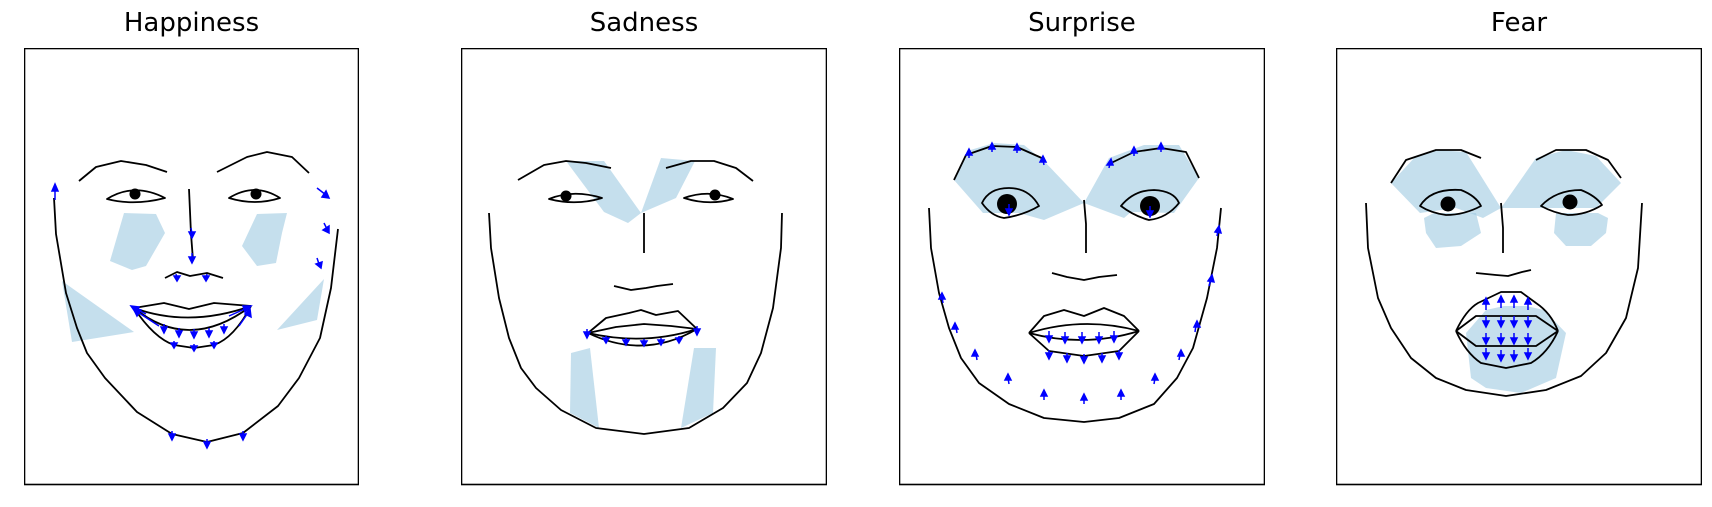 Image resolution: width=1712 pixels, height=507 pixels. I want to click on brow-right-shade, so click(1561, 179).